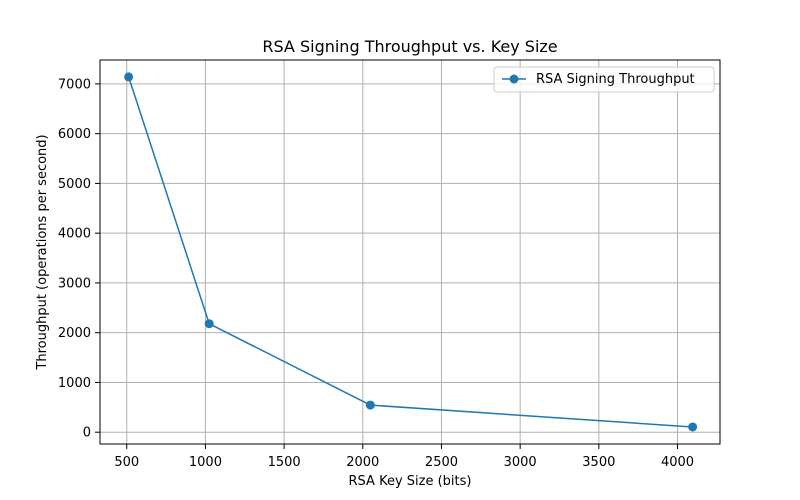  Describe the element at coordinates (74, 283) in the screenshot. I see `y-tick-label: 3000` at that location.